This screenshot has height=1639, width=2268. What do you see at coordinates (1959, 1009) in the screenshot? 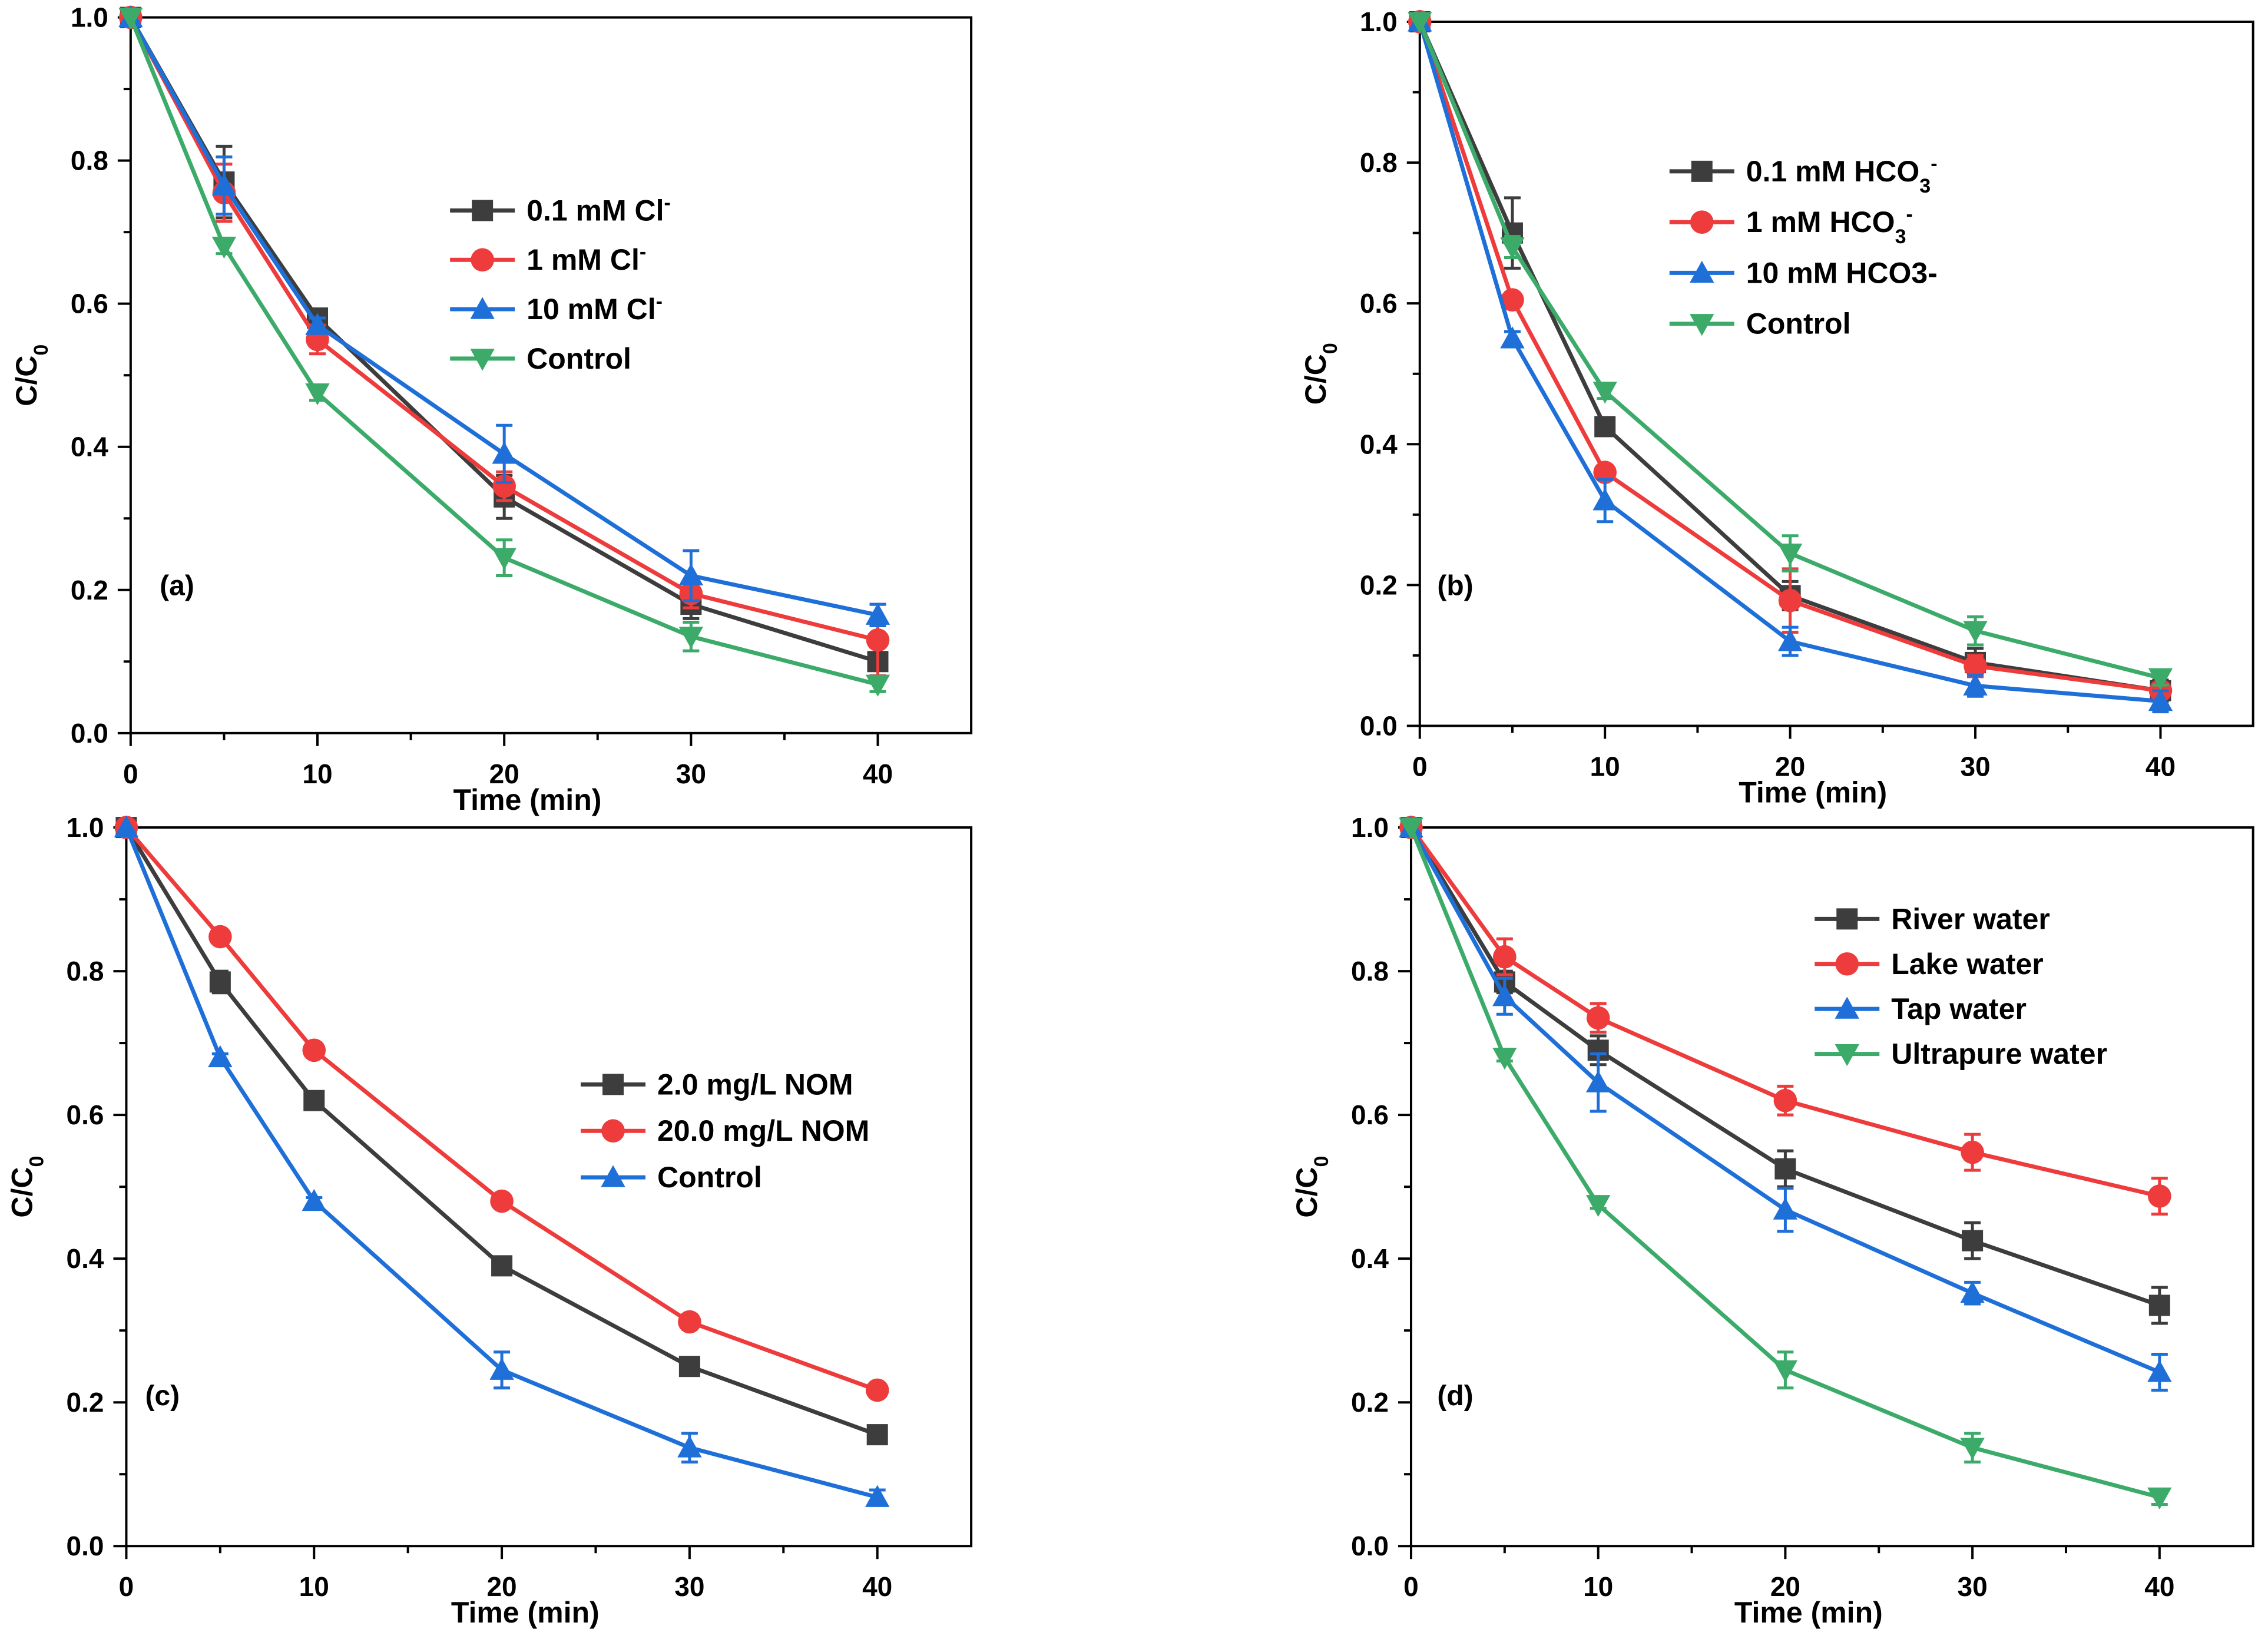
I see `legend-label: Tap water` at bounding box center [1959, 1009].